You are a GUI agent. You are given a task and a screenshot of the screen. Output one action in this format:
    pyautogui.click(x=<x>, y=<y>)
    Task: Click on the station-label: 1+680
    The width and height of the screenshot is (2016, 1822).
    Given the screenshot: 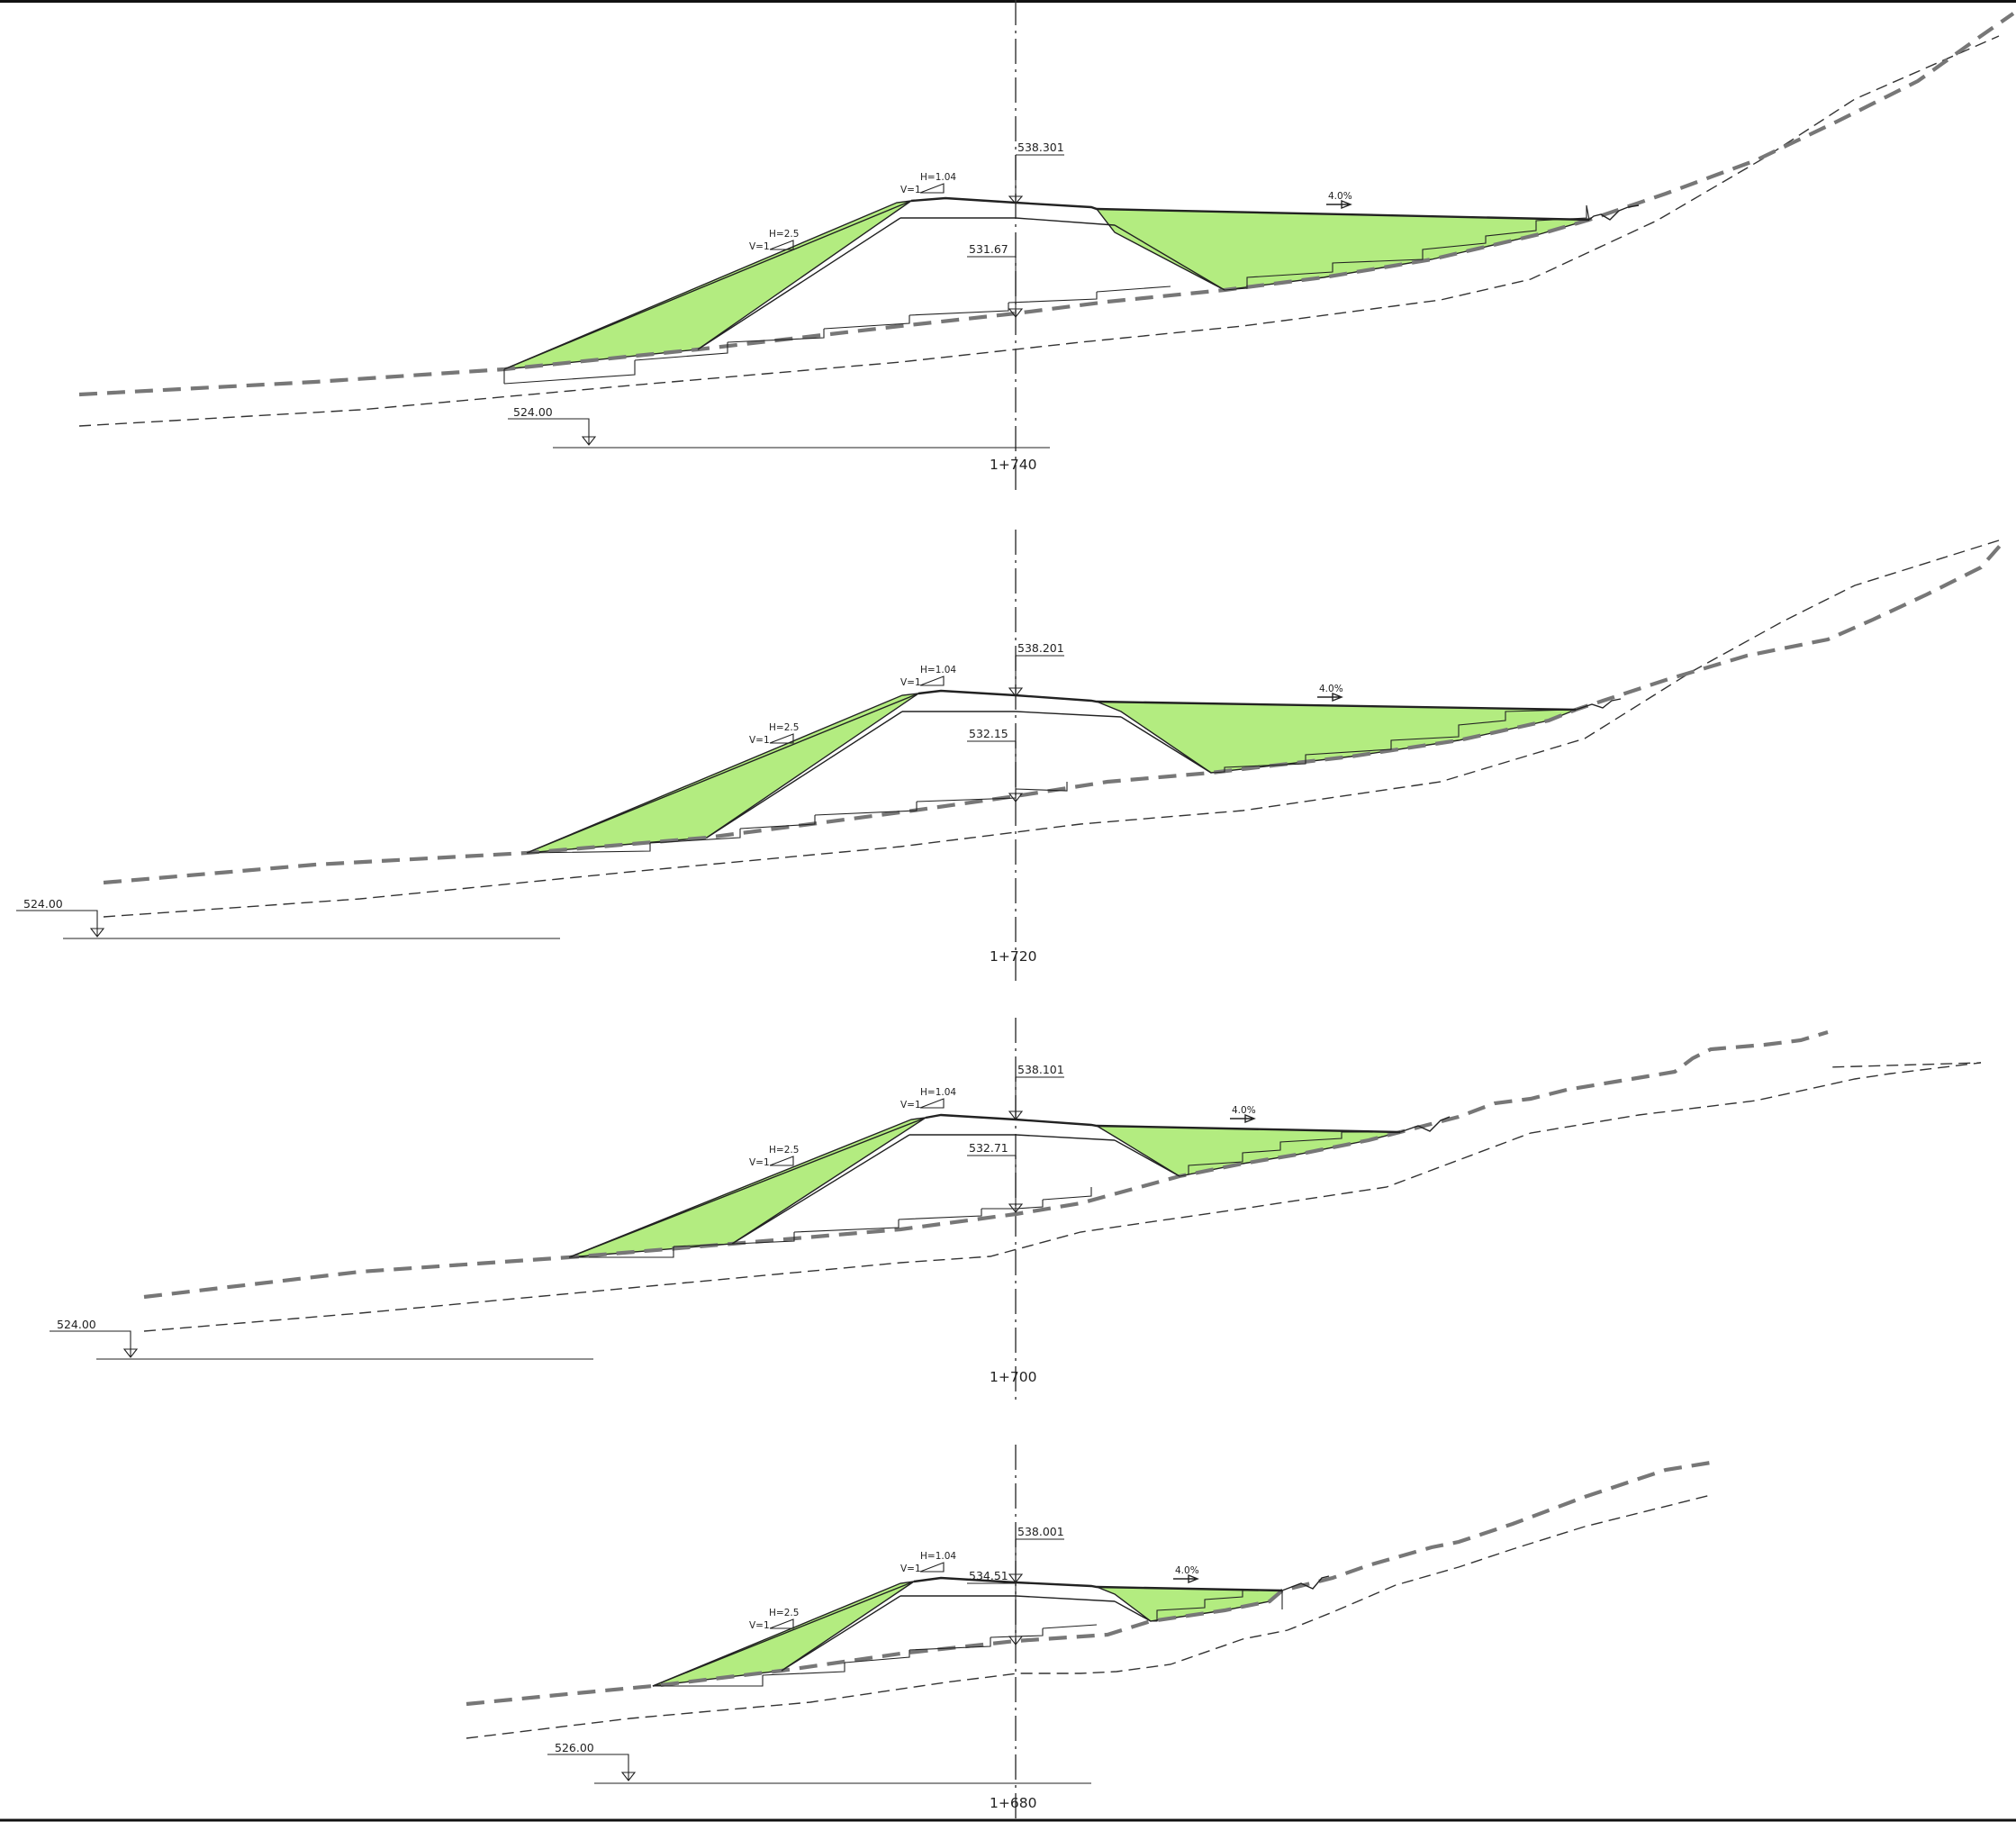 What is the action you would take?
    pyautogui.click(x=1013, y=1803)
    